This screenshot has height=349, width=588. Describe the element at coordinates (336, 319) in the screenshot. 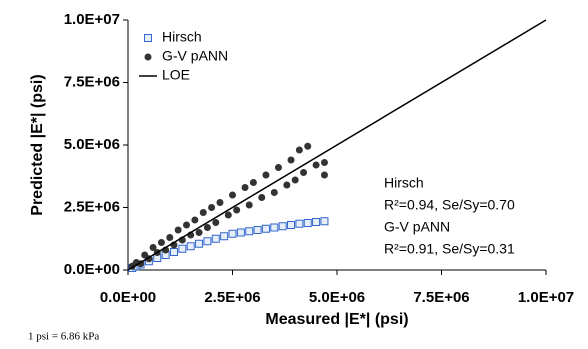

I see `x-axis-title: Measured |E*| (psi)` at that location.